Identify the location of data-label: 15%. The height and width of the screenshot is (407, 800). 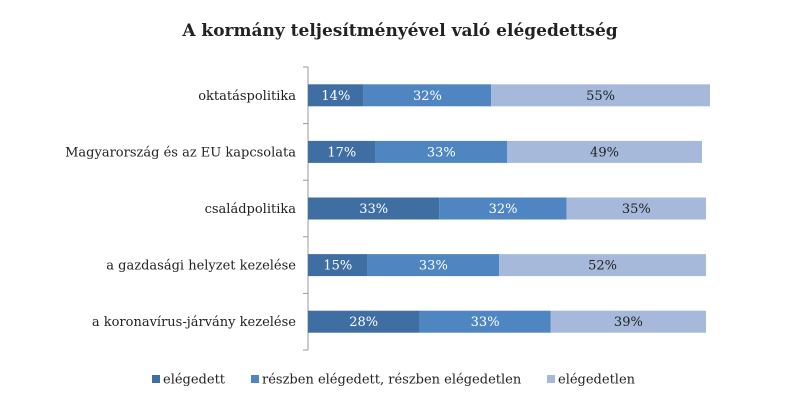
(337, 266).